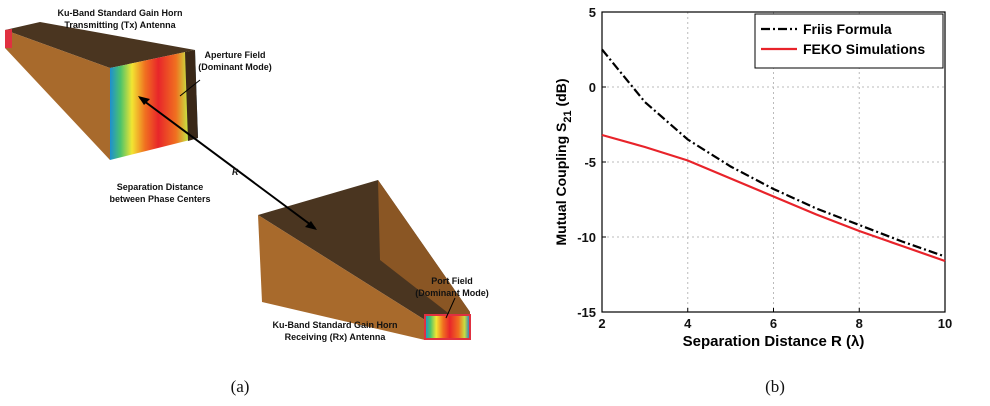 This screenshot has height=406, width=990. I want to click on rx-port, so click(447, 327).